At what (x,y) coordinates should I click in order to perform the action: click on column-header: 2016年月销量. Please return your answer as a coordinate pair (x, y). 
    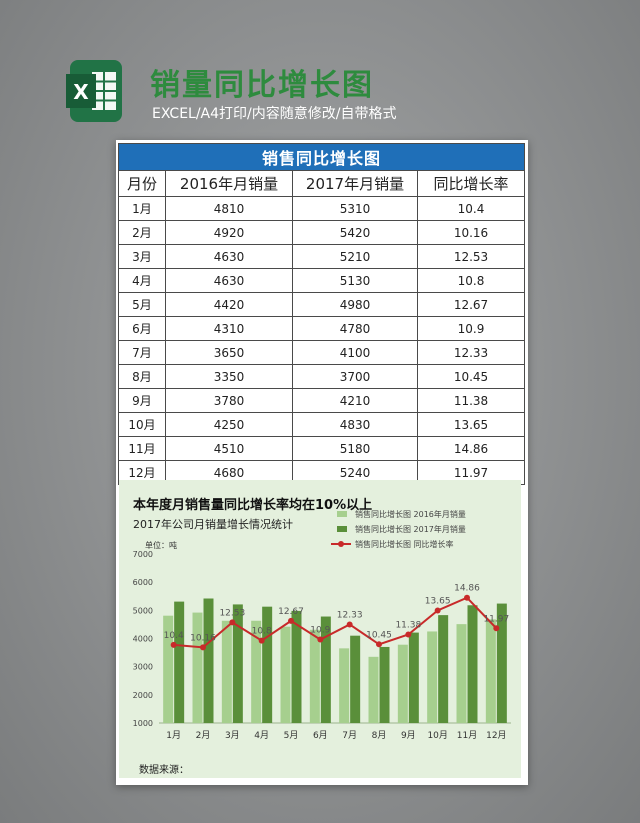
    Looking at the image, I should click on (229, 183).